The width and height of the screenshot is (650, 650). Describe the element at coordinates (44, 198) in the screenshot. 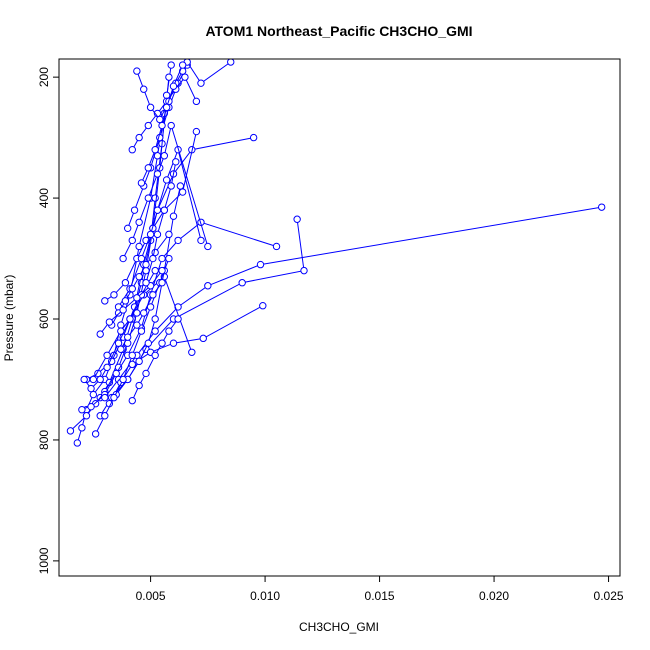

I see `y-tick-label-1: 400` at that location.